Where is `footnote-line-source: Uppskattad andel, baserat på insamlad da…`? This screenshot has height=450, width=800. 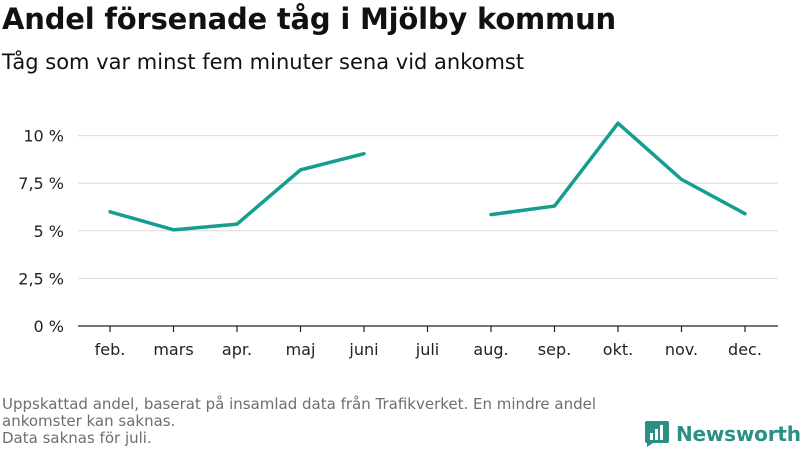 footnote-line-source: Uppskattad andel, baserat på insamlad da… is located at coordinates (299, 412).